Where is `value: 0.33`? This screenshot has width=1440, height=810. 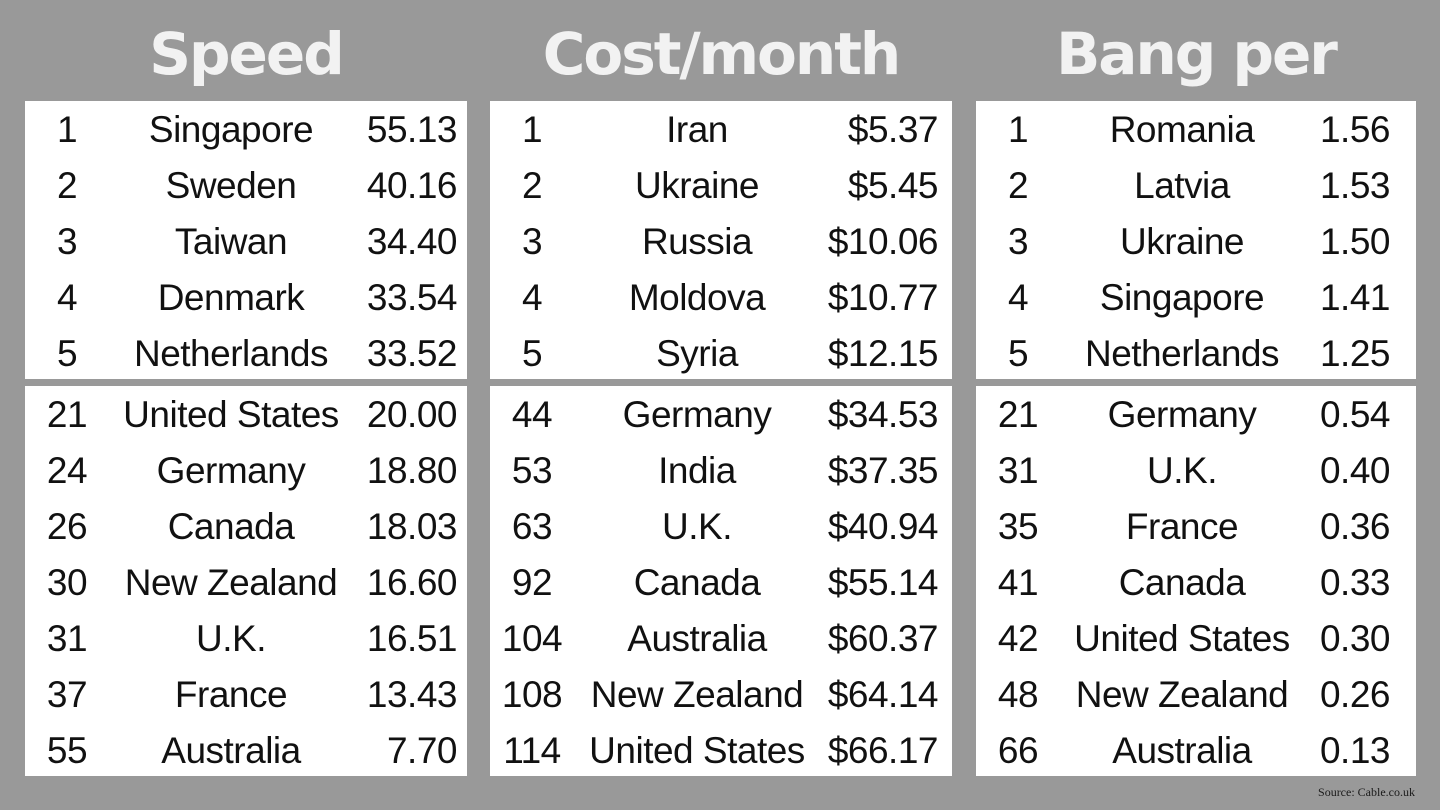
value: 0.33 is located at coordinates (1355, 582).